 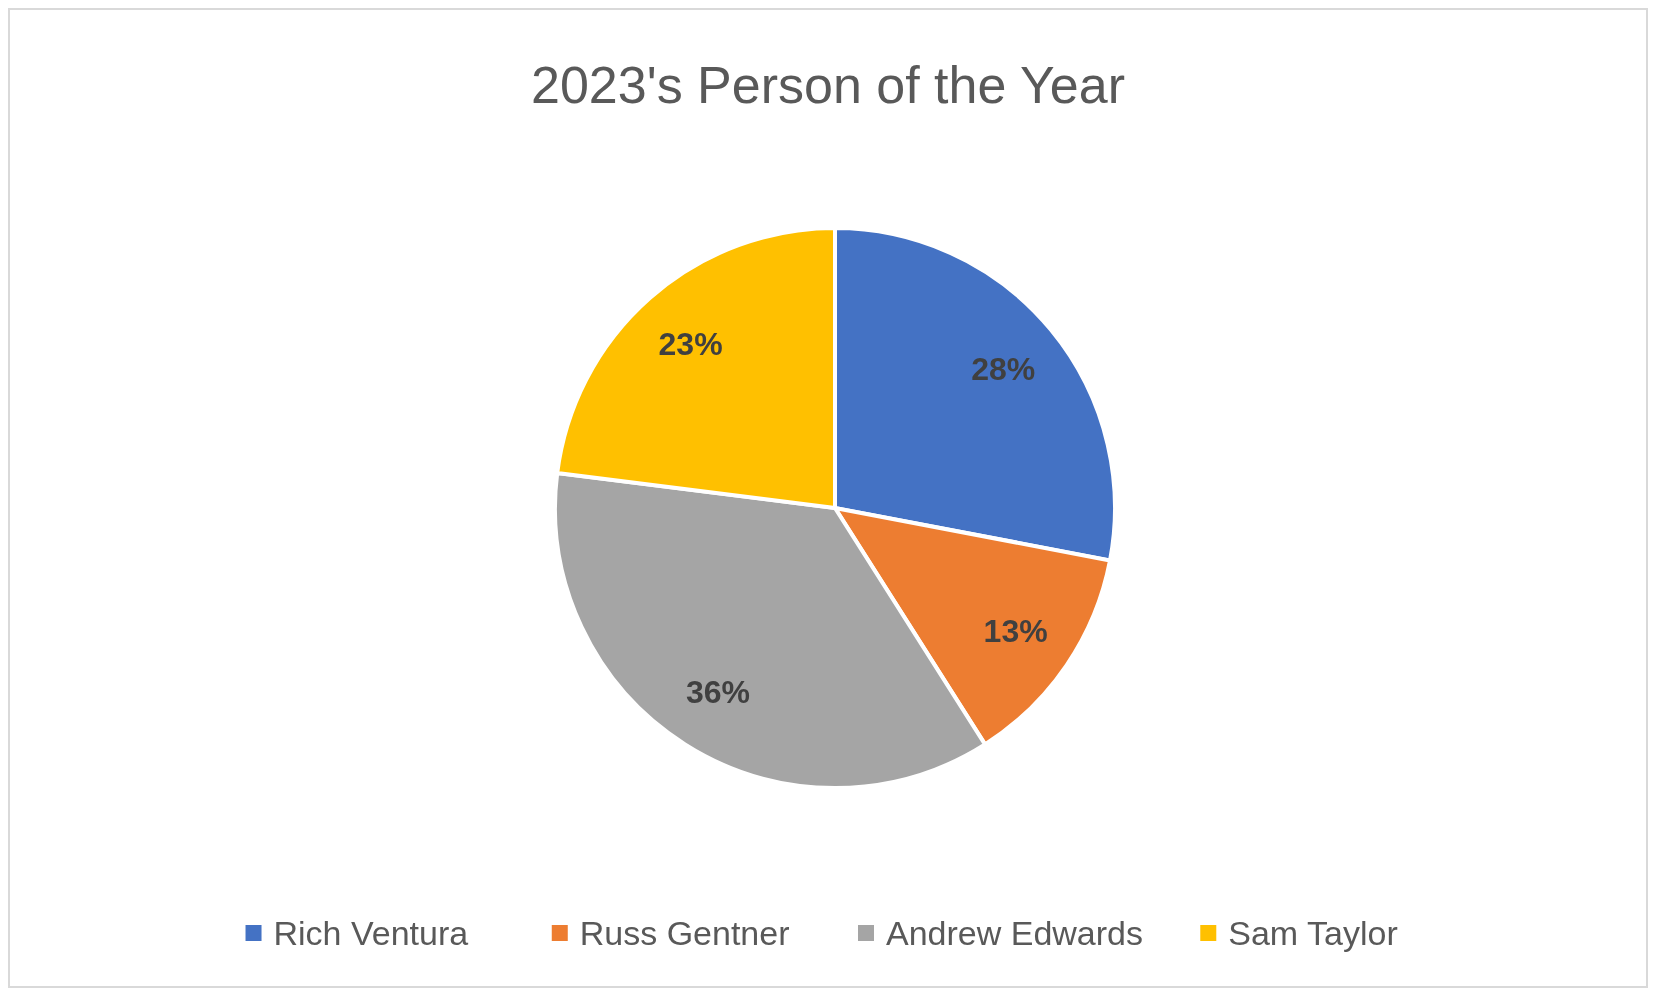 I want to click on legend-label: Russ Gentner, so click(x=684, y=933).